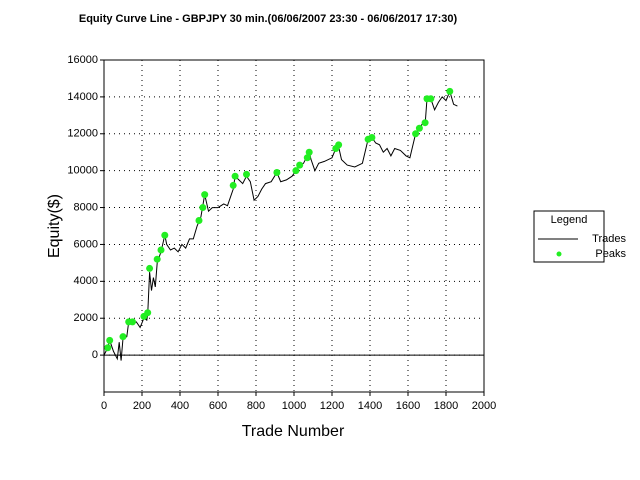  I want to click on x-tick-label: 1400, so click(370, 406).